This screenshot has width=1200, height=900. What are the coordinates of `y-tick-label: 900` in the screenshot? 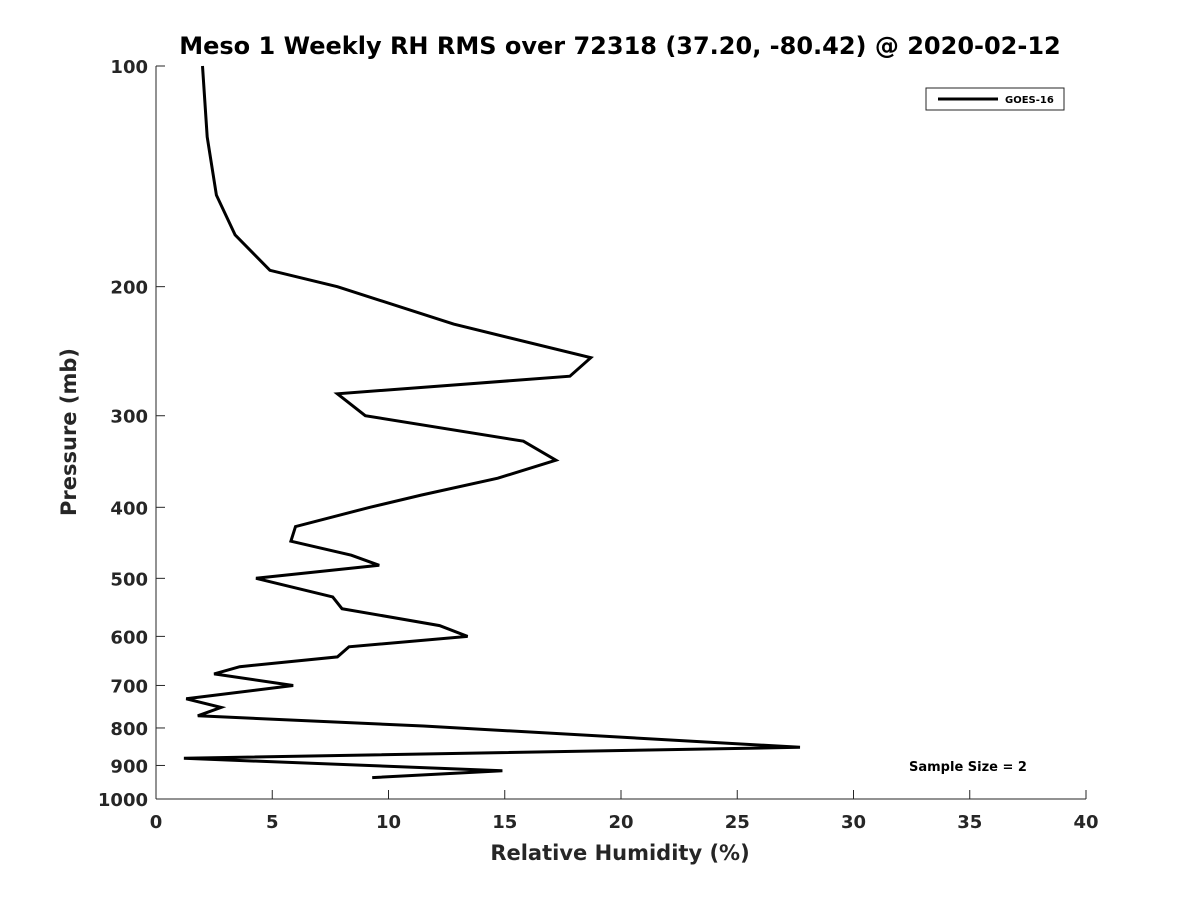 It's located at (129, 766).